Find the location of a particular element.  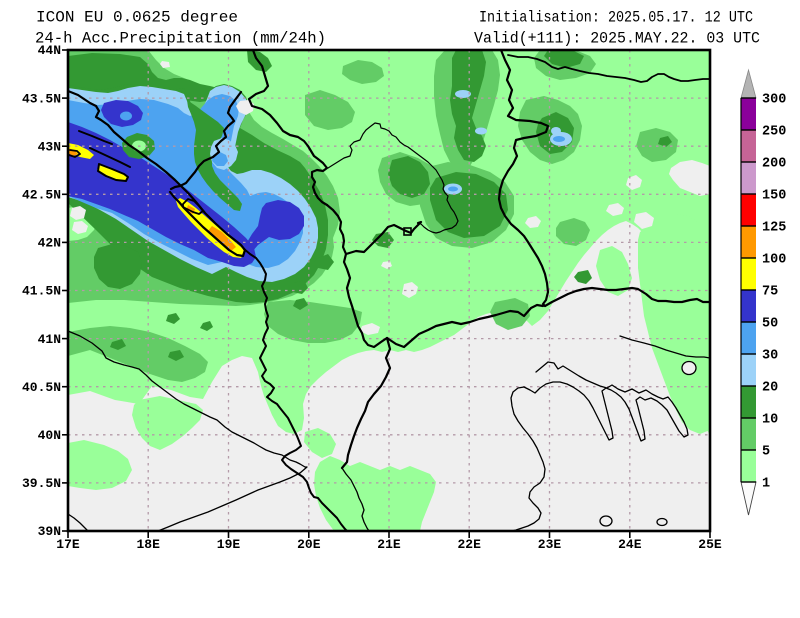

svg-text:24-h Acc.Precipitation (mm/24h: 24-h Acc.Precipitation (mm/24h) is located at coordinates (180, 39).